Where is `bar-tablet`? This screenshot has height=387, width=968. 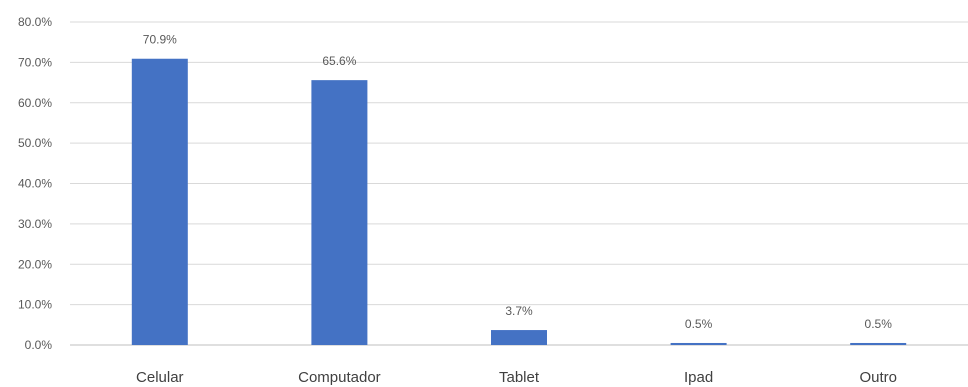 bar-tablet is located at coordinates (519, 337).